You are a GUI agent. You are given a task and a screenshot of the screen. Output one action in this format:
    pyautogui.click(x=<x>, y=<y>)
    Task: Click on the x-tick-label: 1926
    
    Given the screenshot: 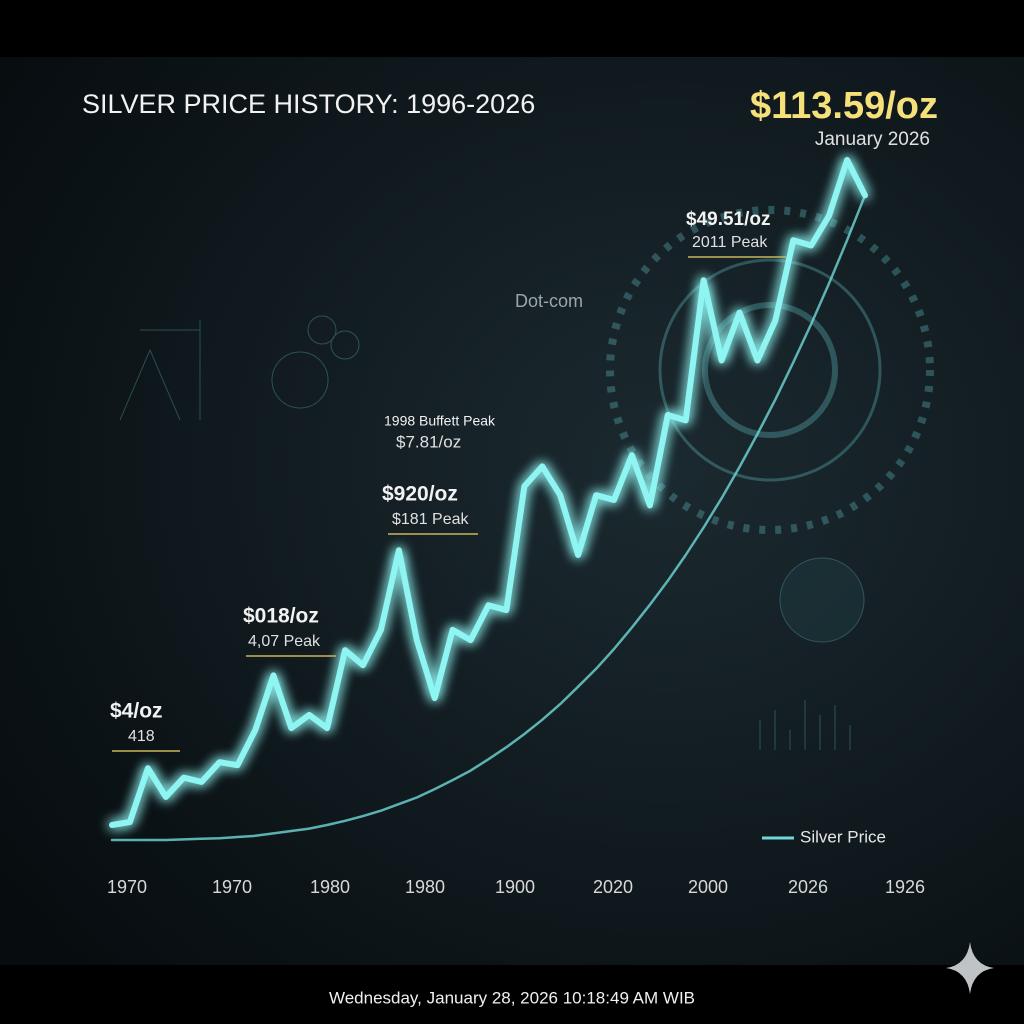 What is the action you would take?
    pyautogui.click(x=905, y=887)
    